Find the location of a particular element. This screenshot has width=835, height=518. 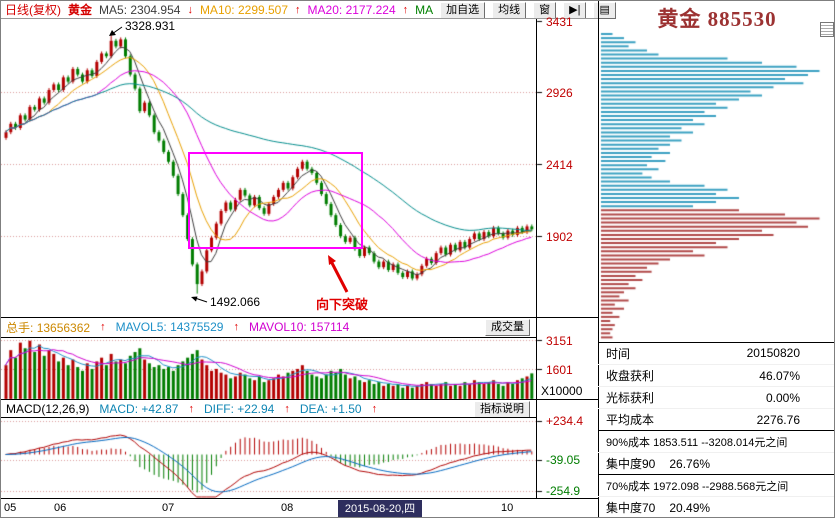

dea-arrow-icon: ↑ is located at coordinates (374, 408).